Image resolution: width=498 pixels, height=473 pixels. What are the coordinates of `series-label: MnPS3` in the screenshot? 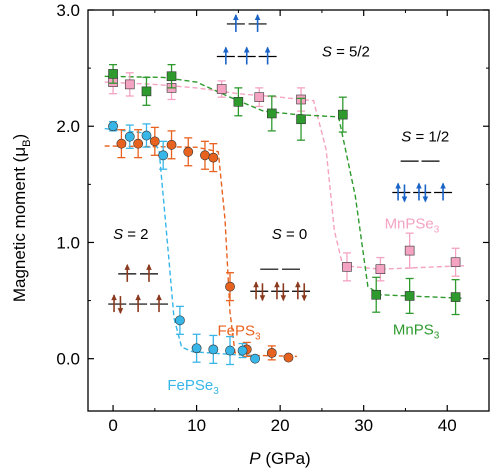 It's located at (416, 331).